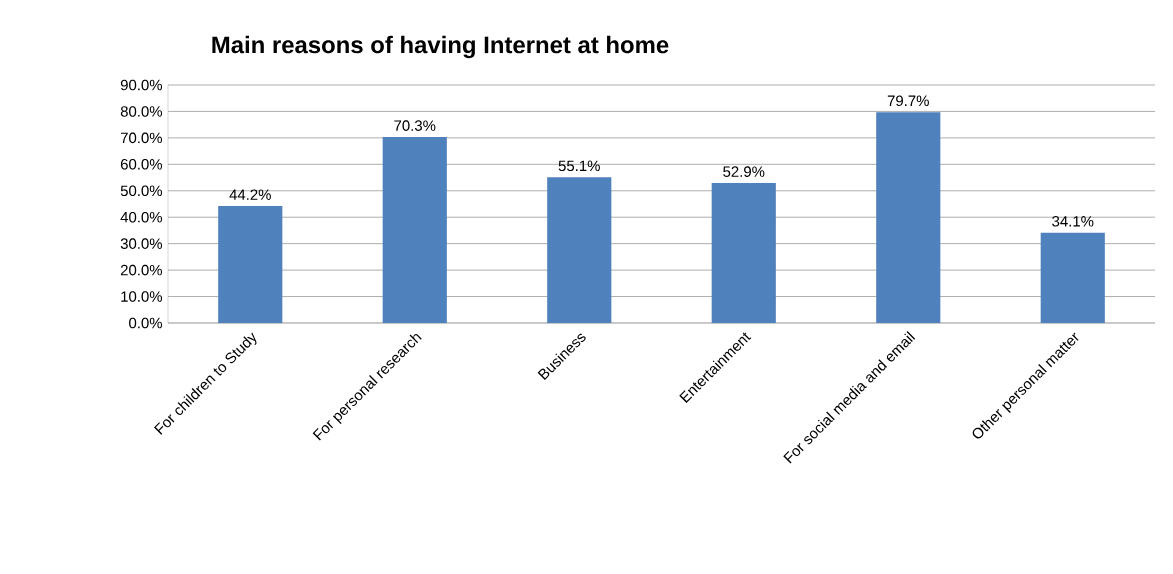 This screenshot has width=1173, height=574. I want to click on y-tick-label: 30.0%, so click(141, 243).